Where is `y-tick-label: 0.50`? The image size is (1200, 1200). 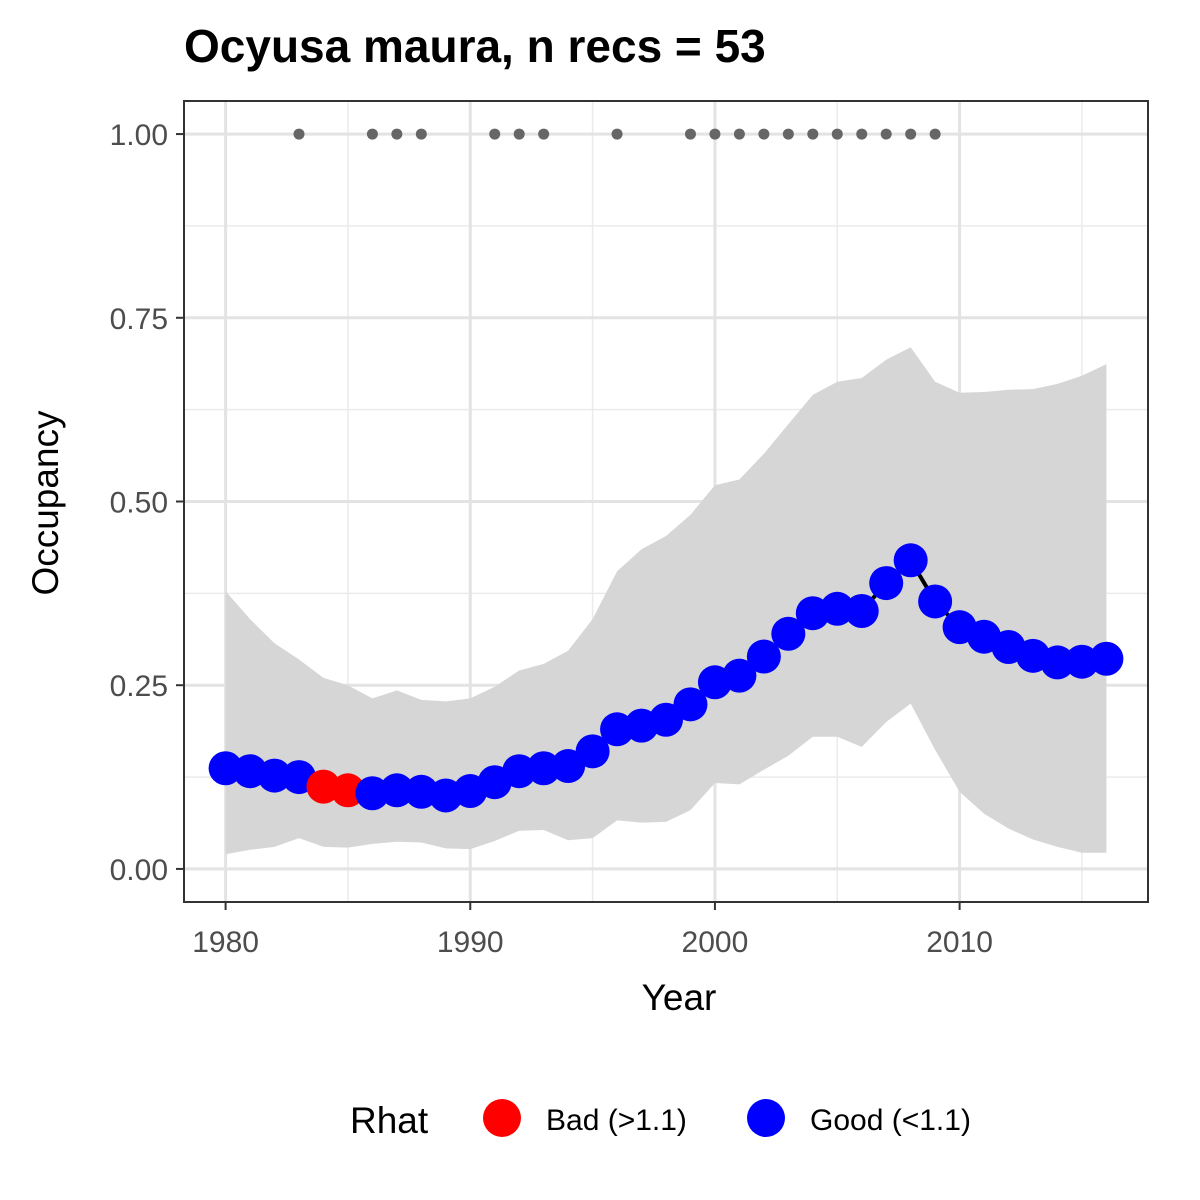 y-tick-label: 0.50 is located at coordinates (139, 503).